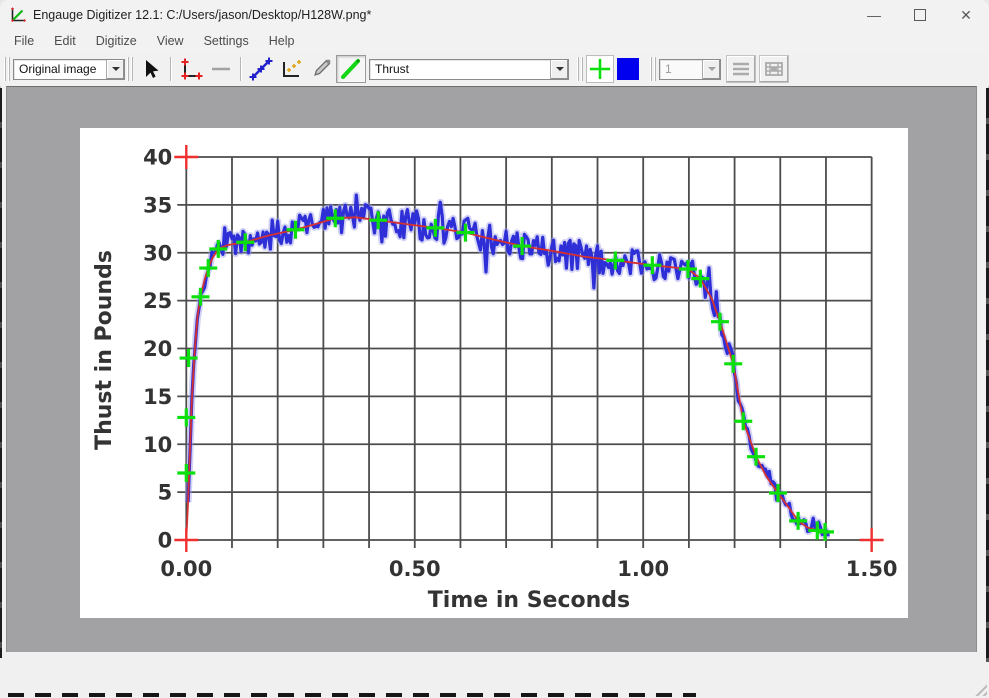  What do you see at coordinates (157, 158) in the screenshot?
I see `svg-text: 40` at bounding box center [157, 158].